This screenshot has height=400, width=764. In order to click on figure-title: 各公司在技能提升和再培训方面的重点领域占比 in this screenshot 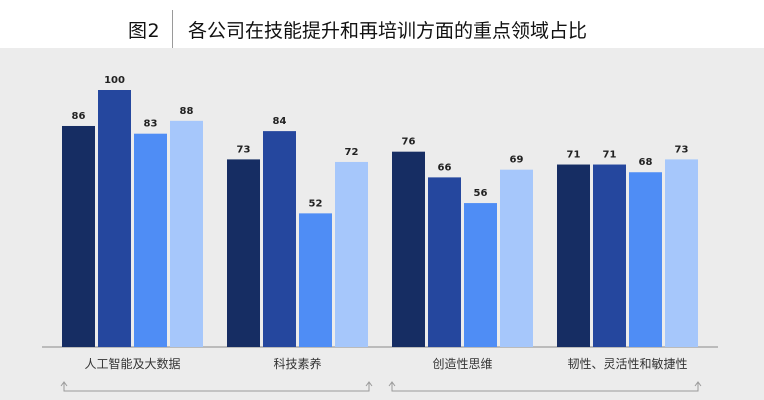, I will do `click(388, 31)`.